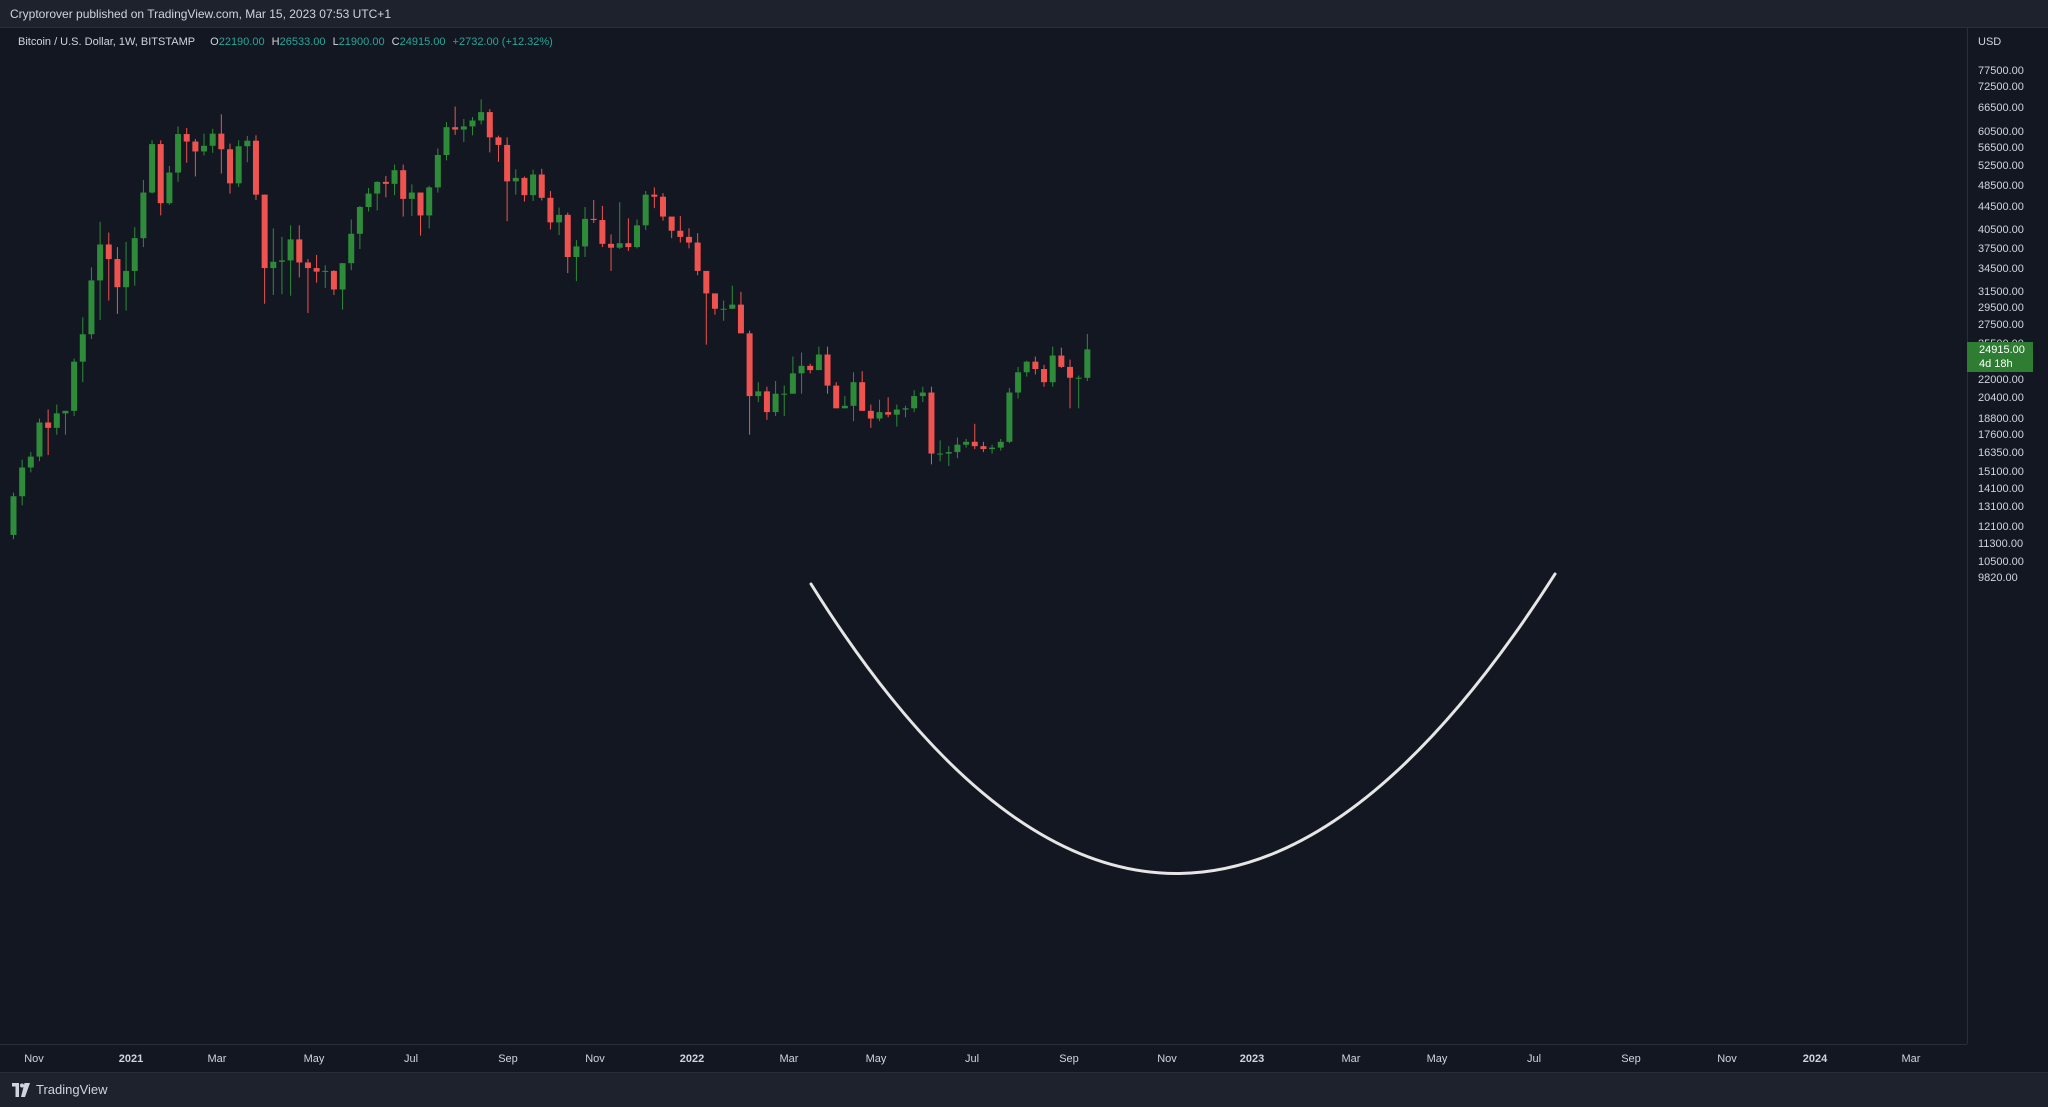 Image resolution: width=2048 pixels, height=1107 pixels. I want to click on price-tick-label: 60500.00, so click(2001, 131).